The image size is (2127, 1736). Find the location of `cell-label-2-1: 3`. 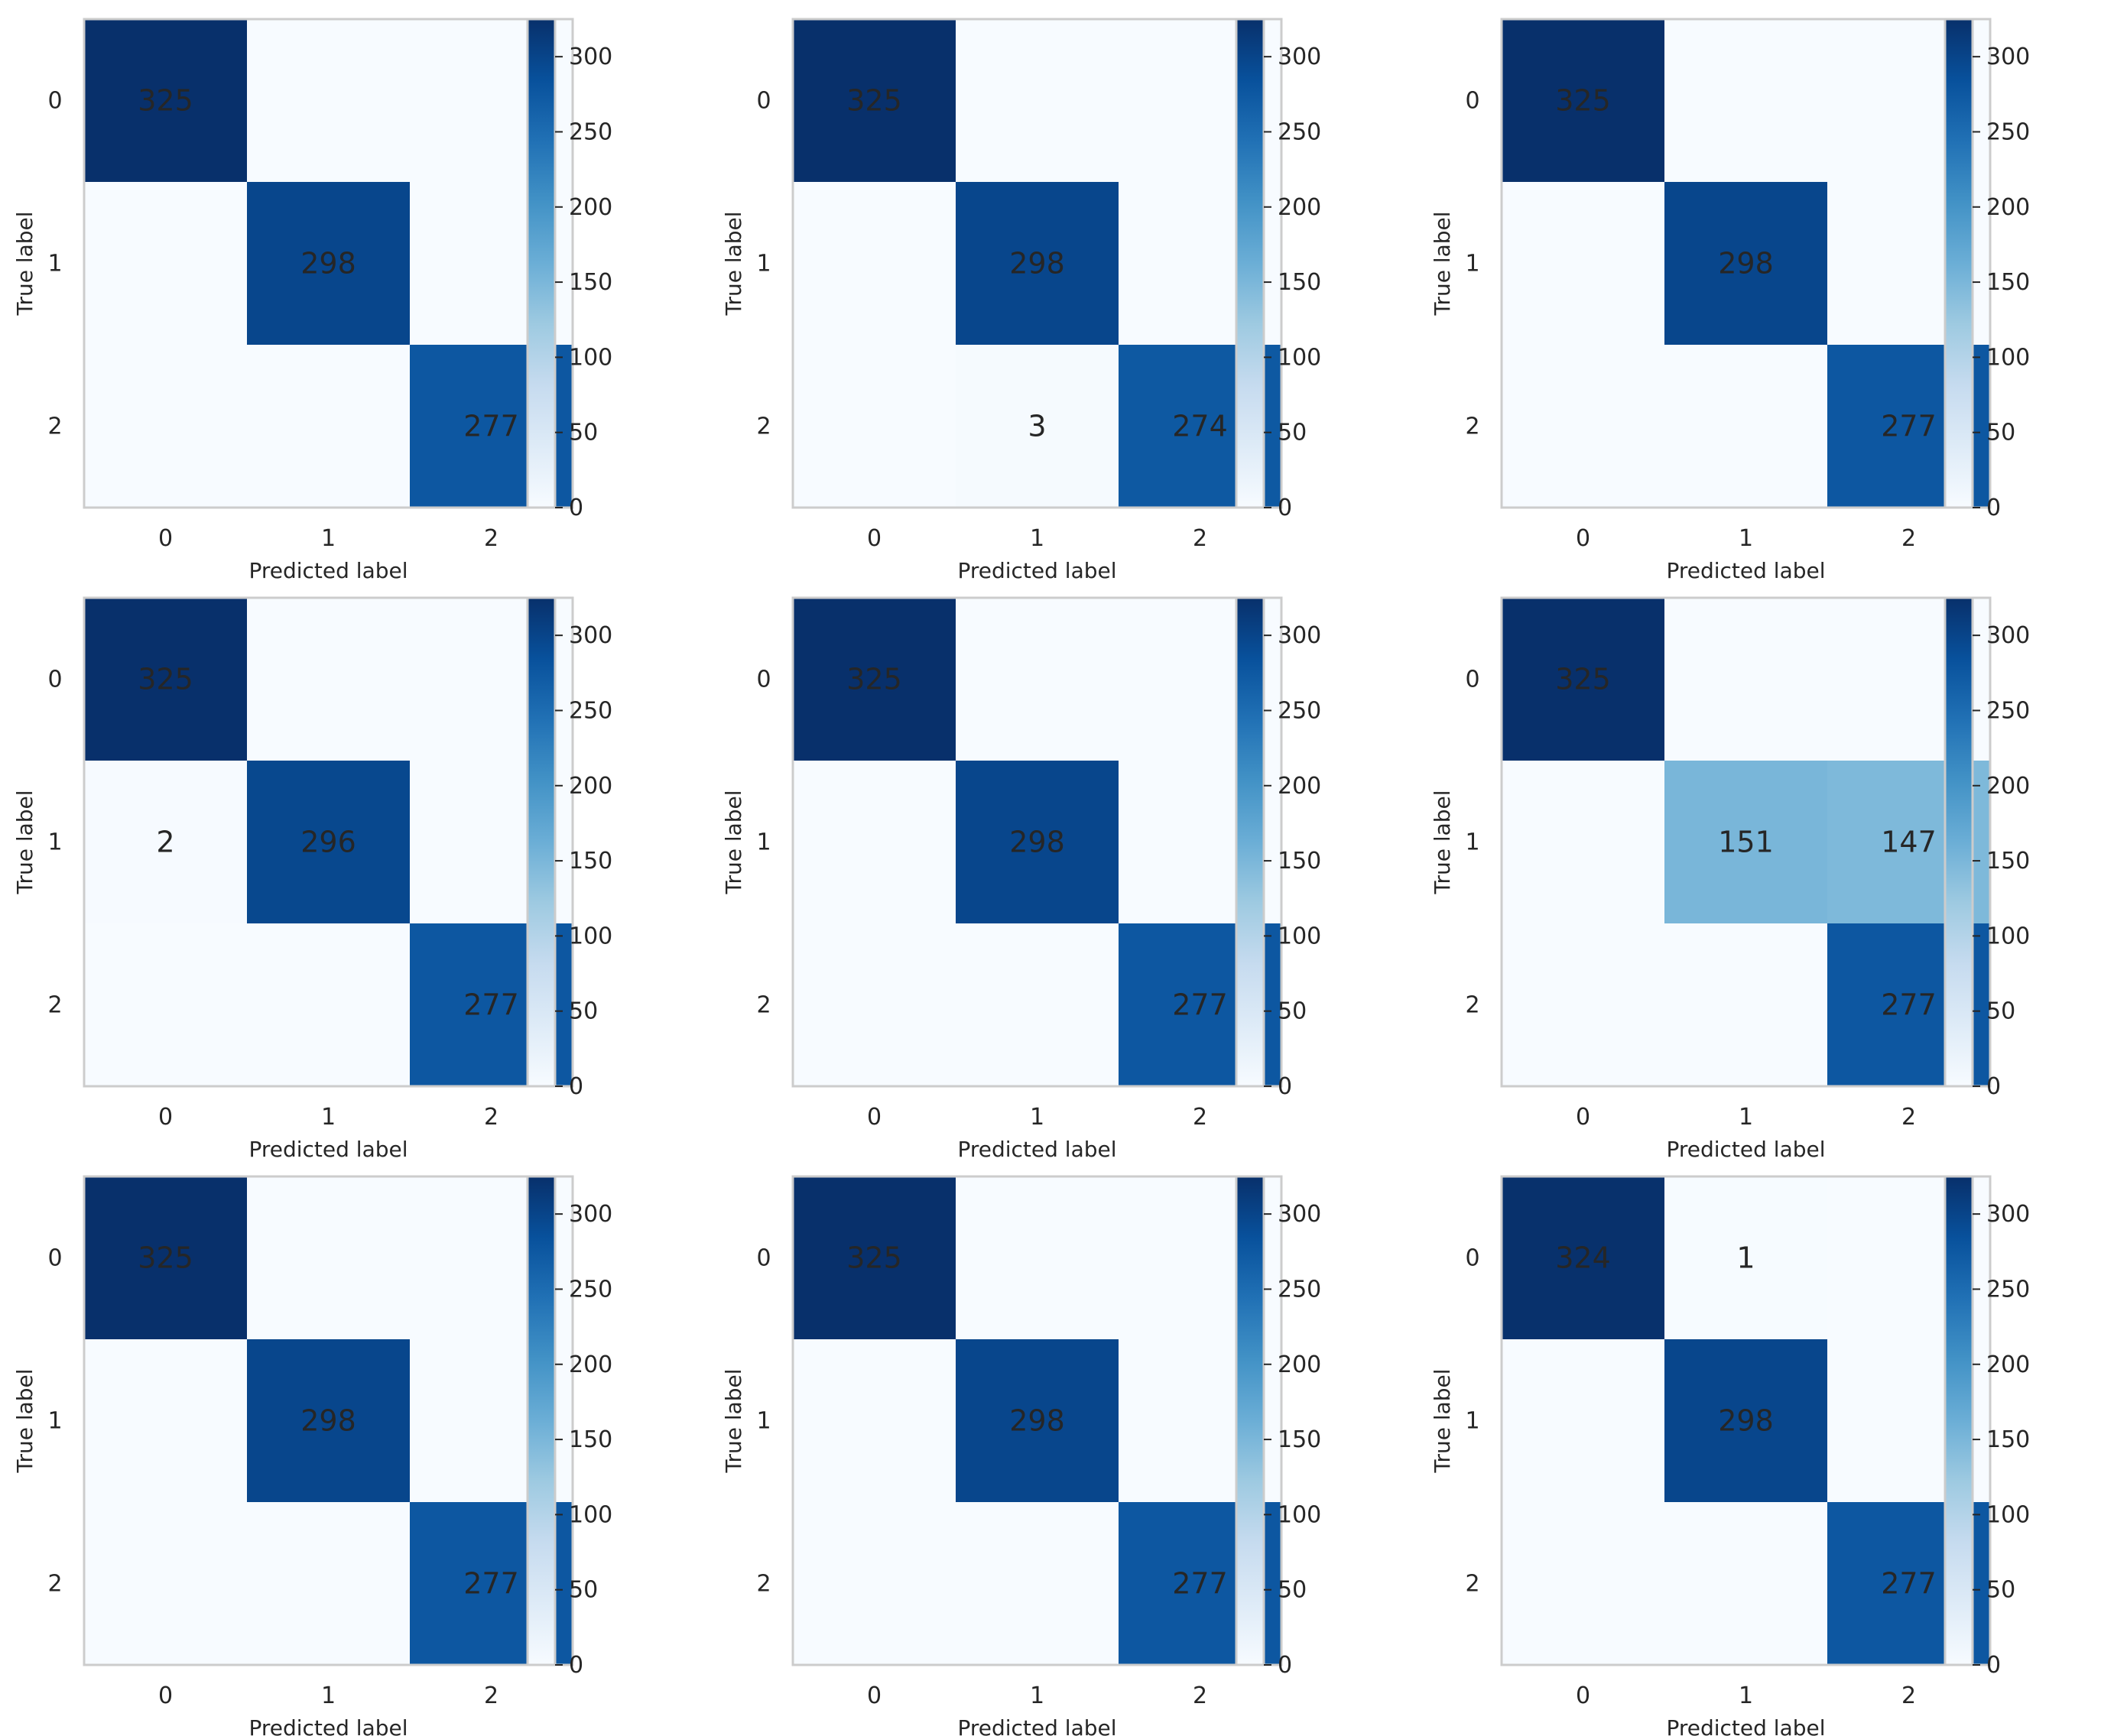

cell-label-2-1: 3 is located at coordinates (1037, 426).